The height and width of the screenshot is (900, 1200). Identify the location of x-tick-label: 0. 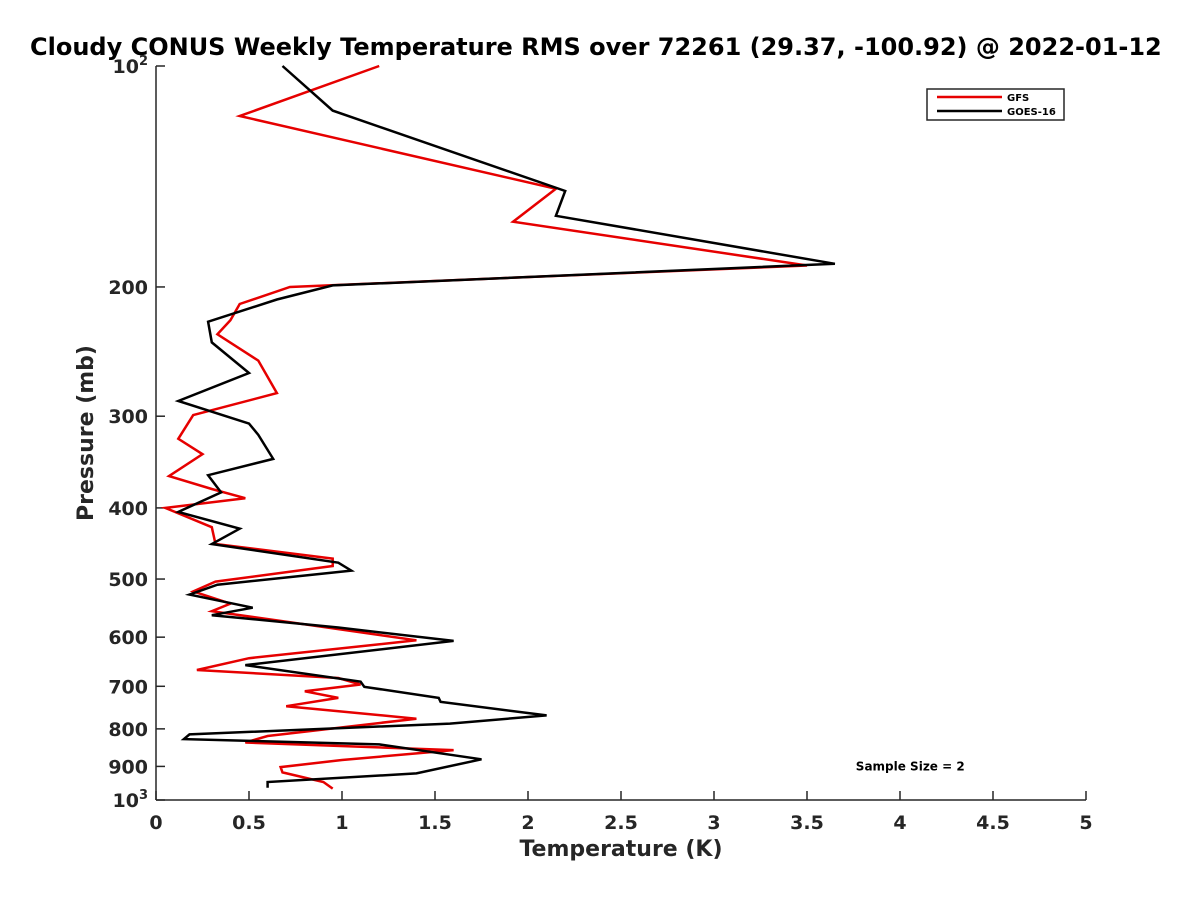
(155, 823).